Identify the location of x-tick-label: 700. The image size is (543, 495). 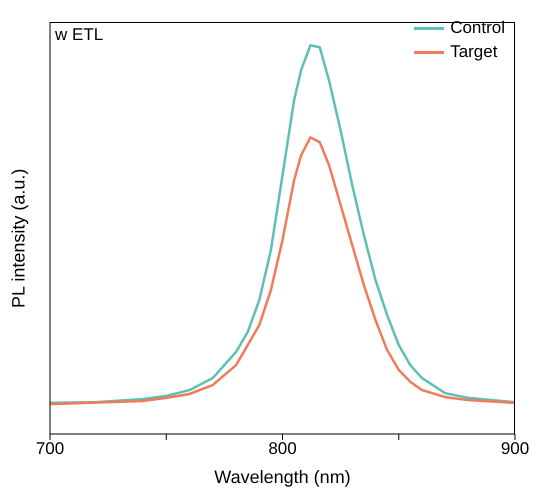
(50, 448).